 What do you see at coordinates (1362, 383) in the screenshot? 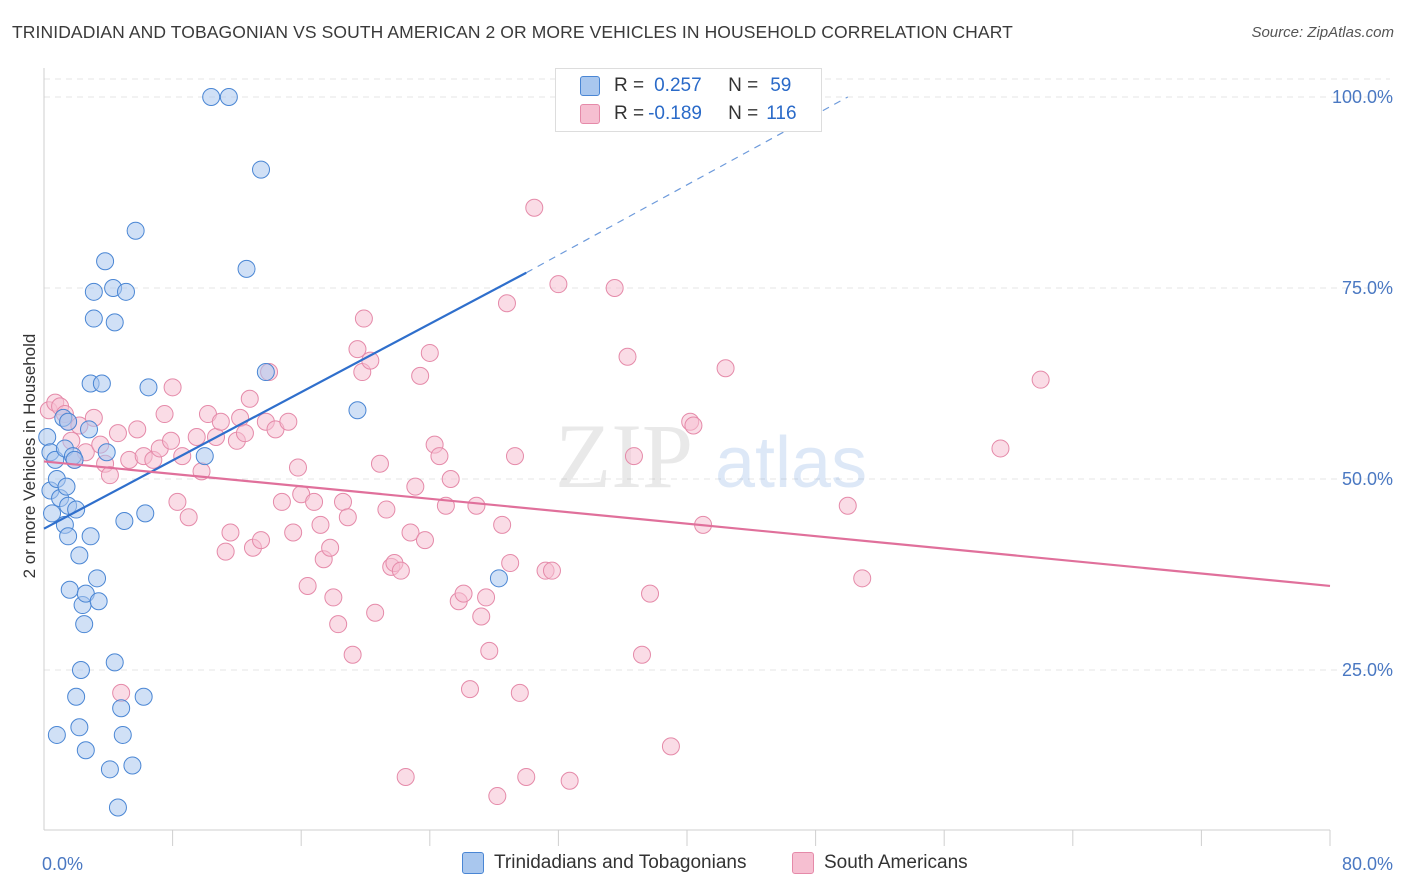
I see `y-axis-tick-labels: 100.0% 75.0% 50.0% 25.0%` at bounding box center [1362, 383].